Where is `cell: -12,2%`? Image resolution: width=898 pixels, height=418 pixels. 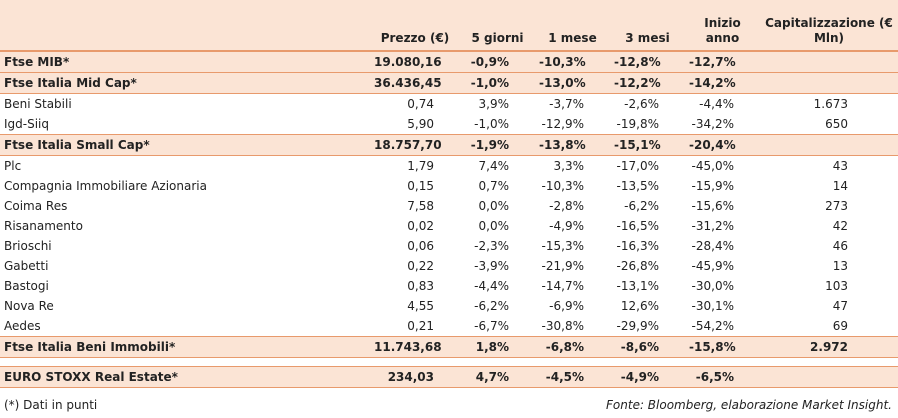 cell: -12,2% is located at coordinates (637, 83).